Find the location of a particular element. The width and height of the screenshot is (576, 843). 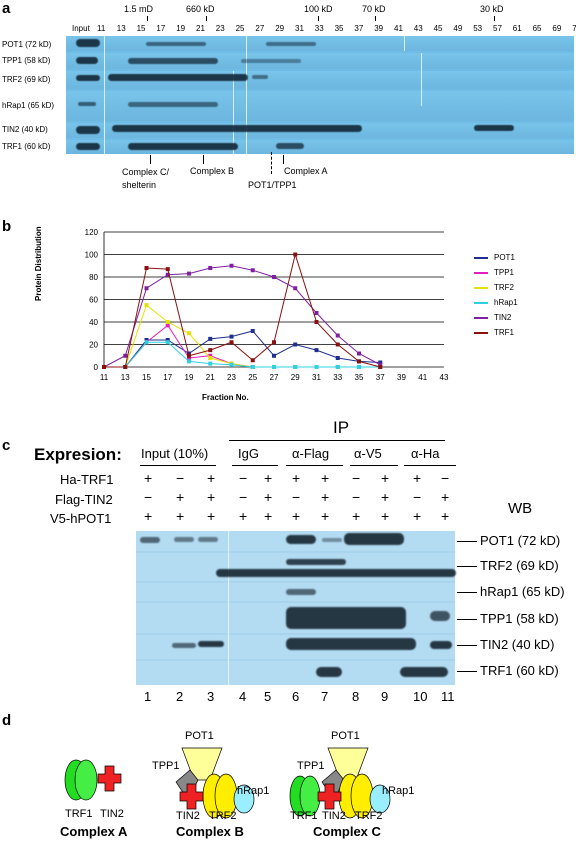

complex-b-diagram is located at coordinates (215, 783).